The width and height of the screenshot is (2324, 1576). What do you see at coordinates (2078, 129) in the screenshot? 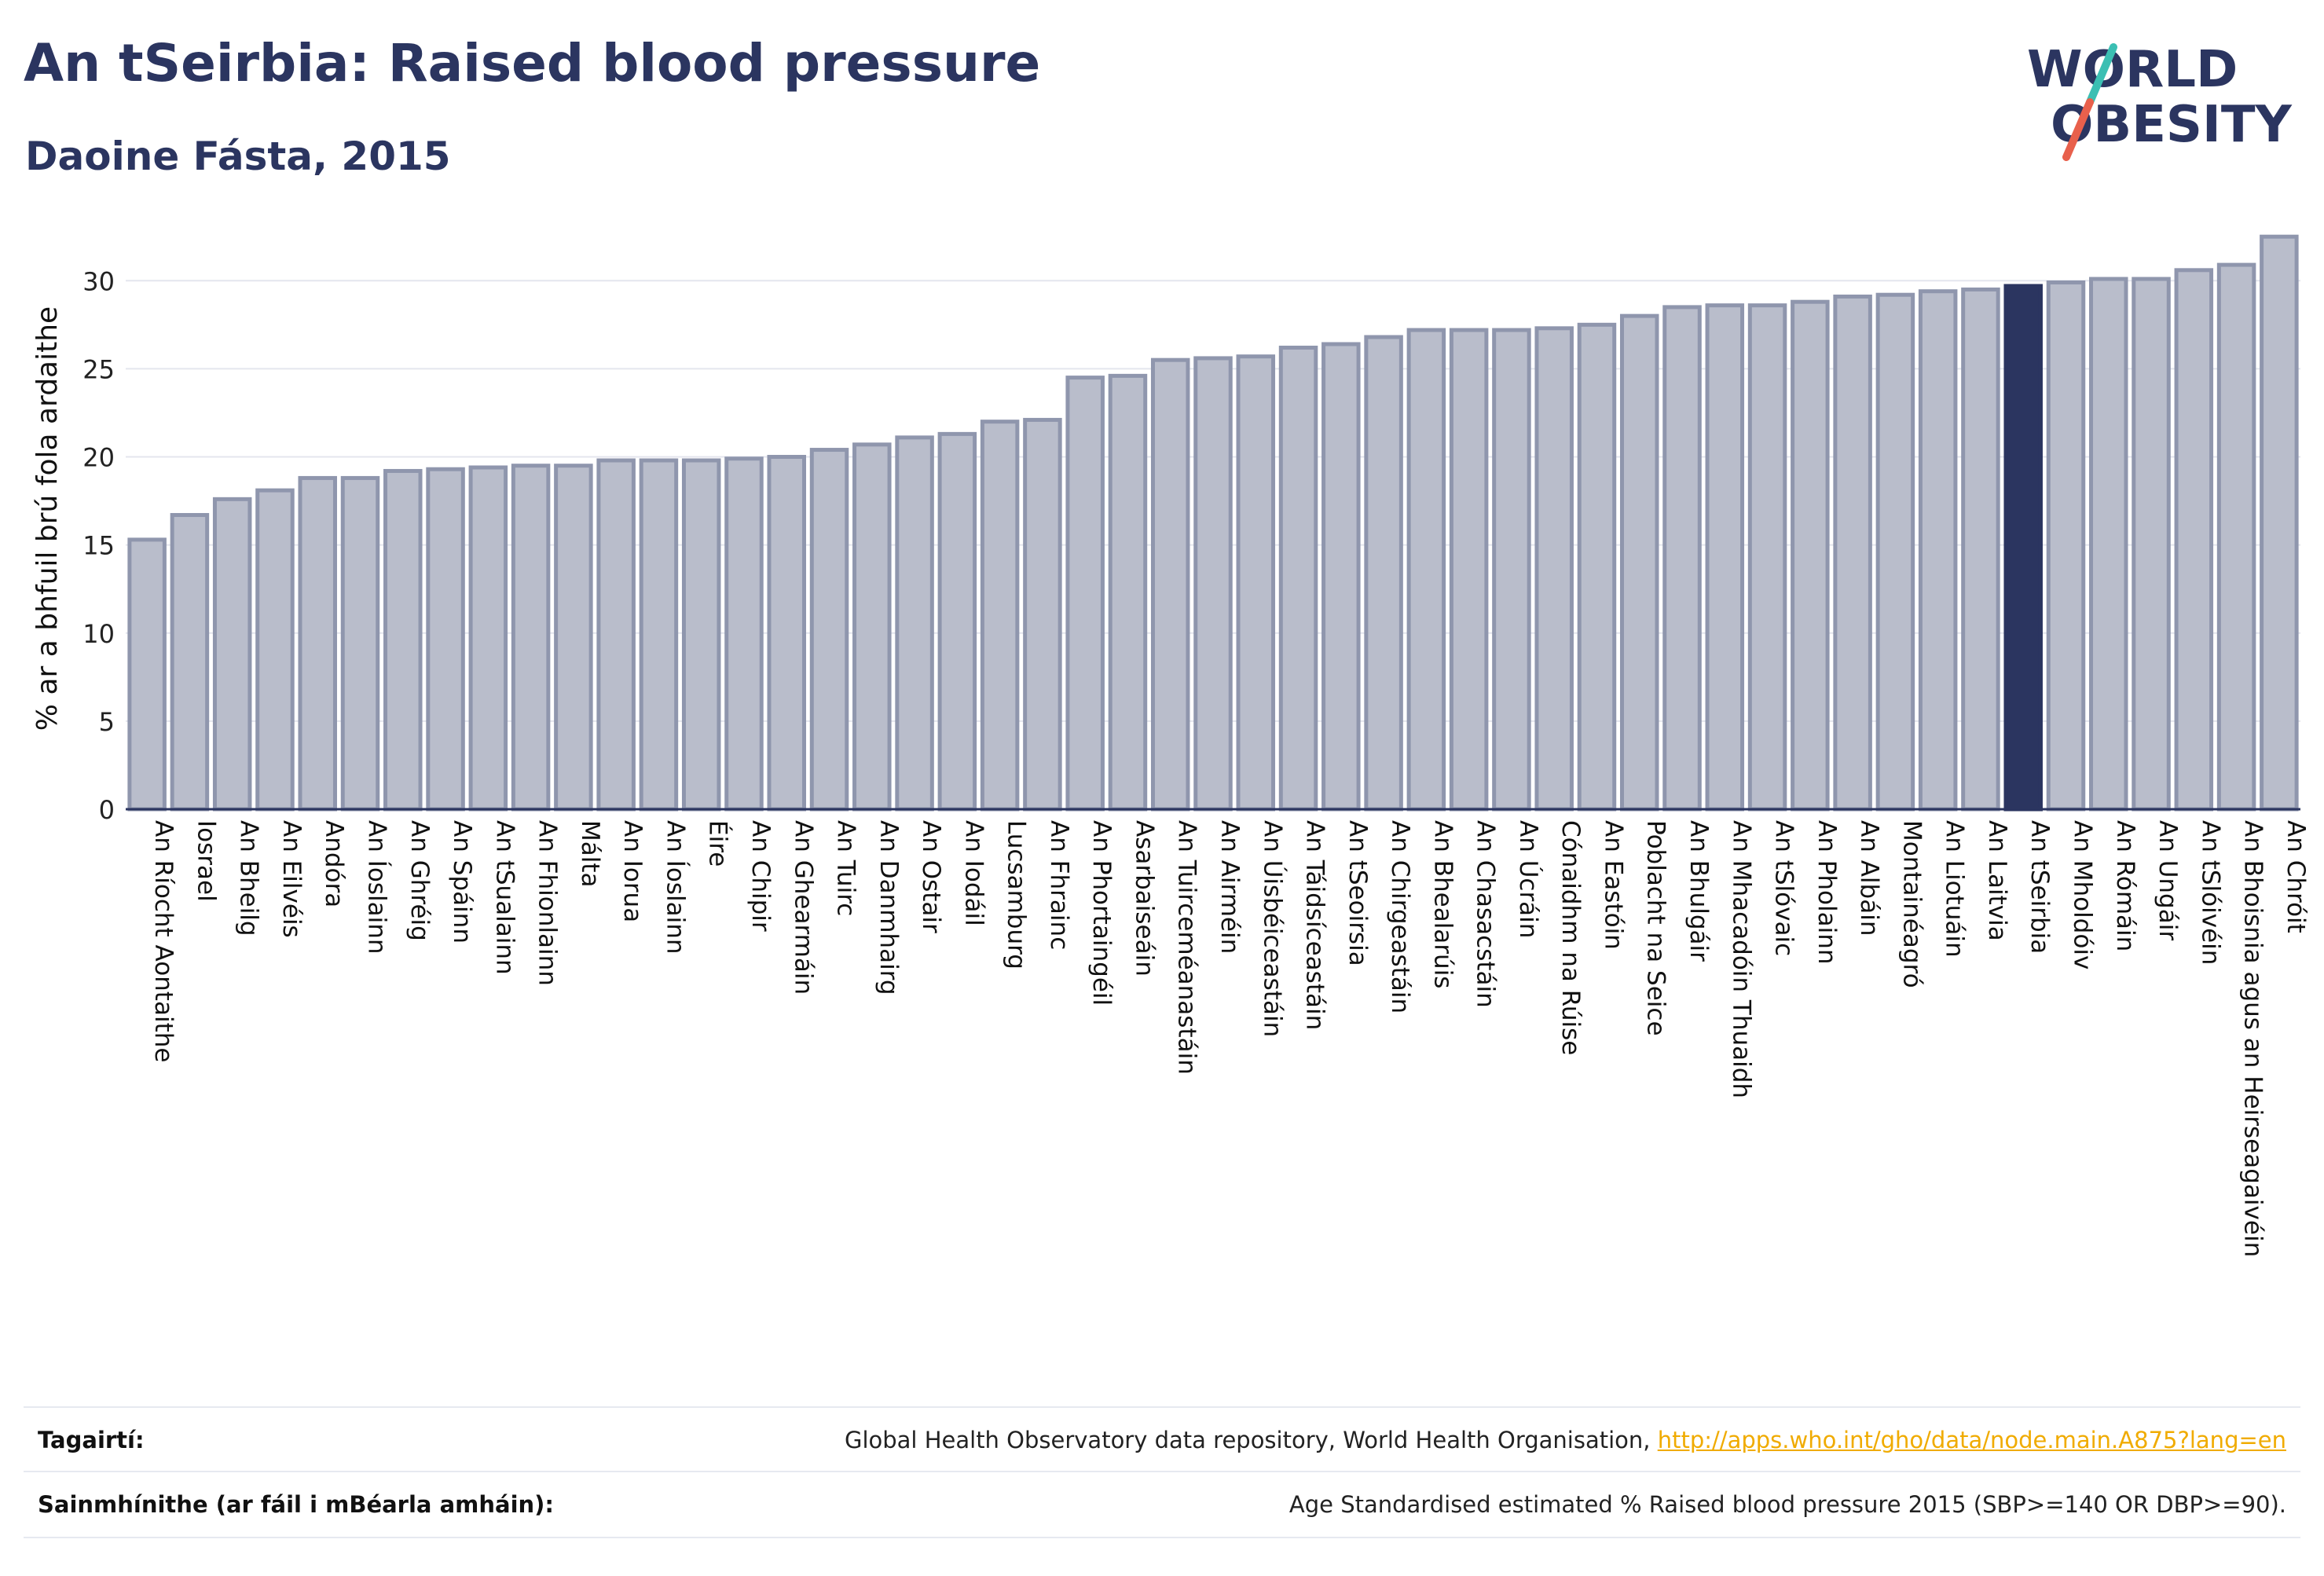
I see `logo-slash-red` at bounding box center [2078, 129].